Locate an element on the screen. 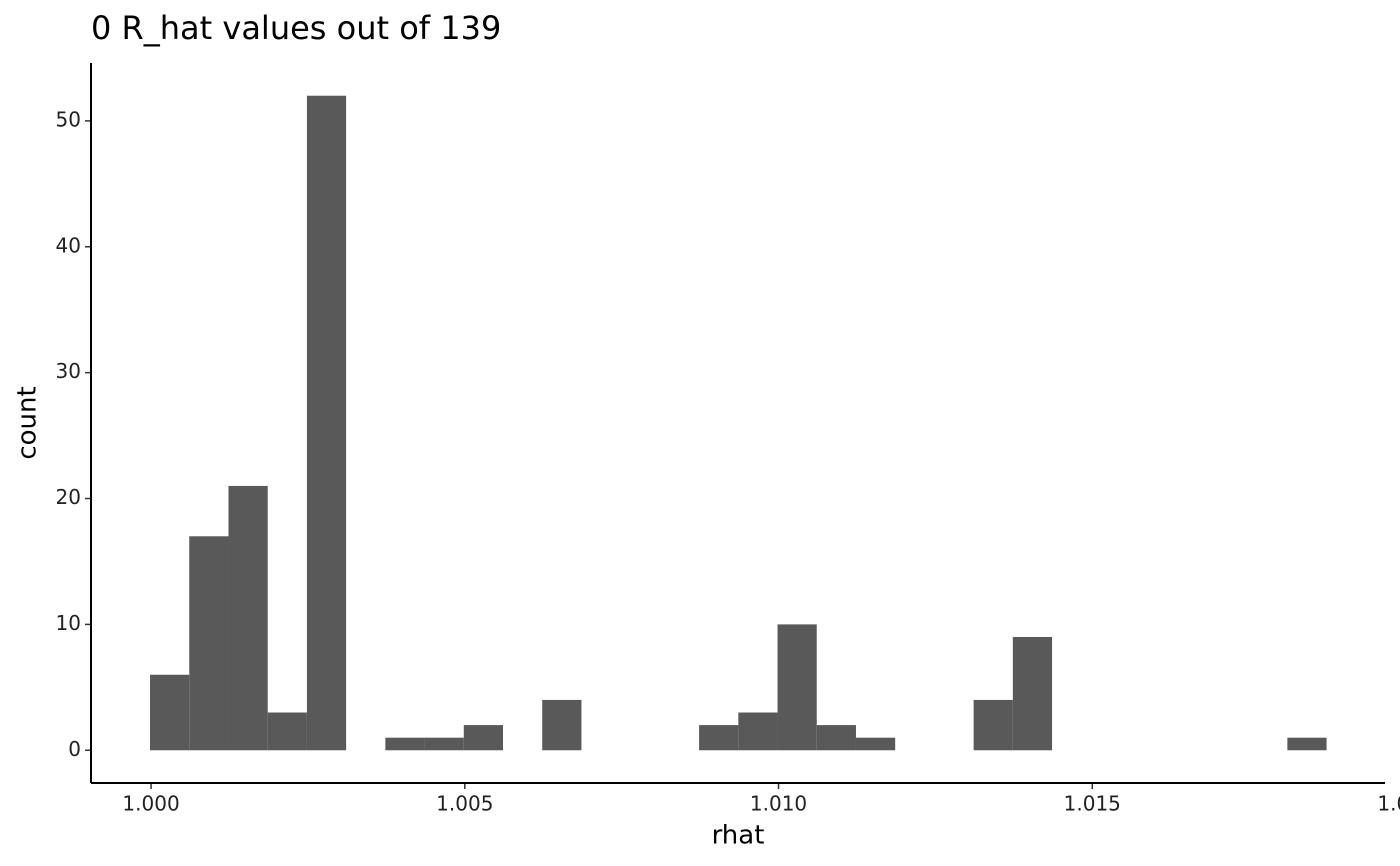 Image resolution: width=1400 pixels, height=866 pixels. x-tick-label: 1.020 is located at coordinates (1388, 804).